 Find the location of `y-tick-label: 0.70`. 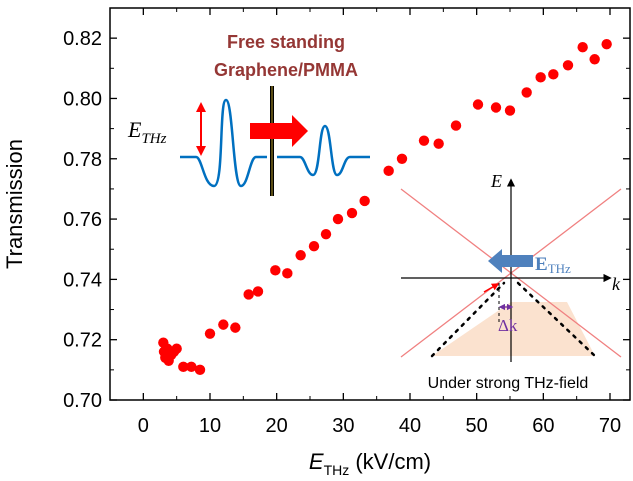

y-tick-label: 0.70 is located at coordinates (82, 401).